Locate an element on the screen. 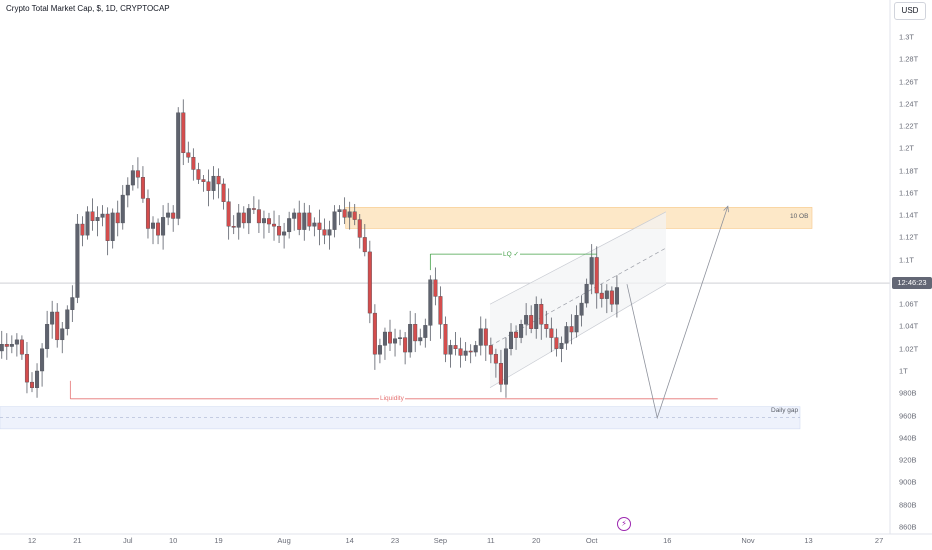 This screenshot has width=932, height=550. y-tick-label: 1.14T is located at coordinates (909, 215).